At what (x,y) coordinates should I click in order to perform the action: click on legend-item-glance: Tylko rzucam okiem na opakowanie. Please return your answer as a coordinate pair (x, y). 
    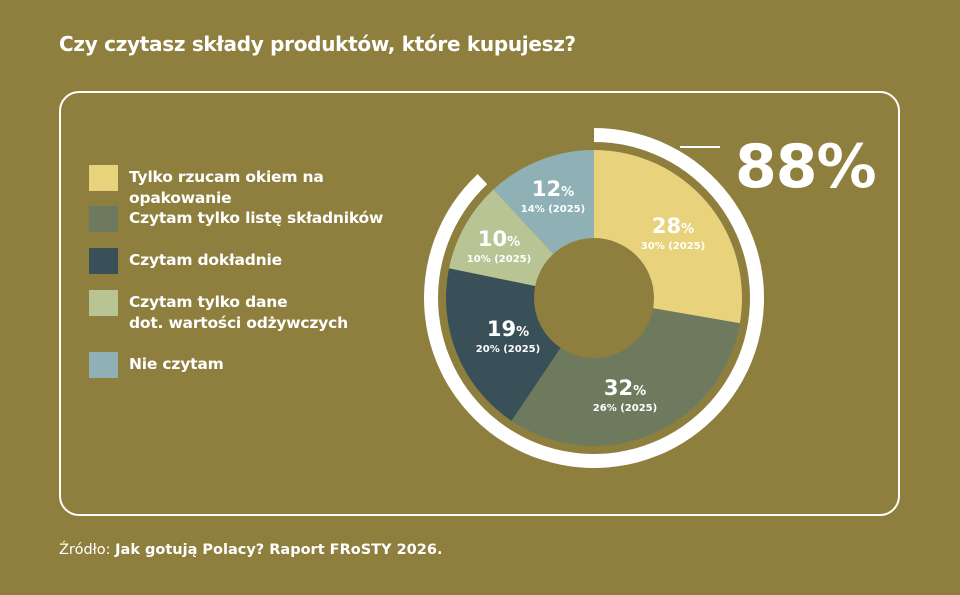
    Looking at the image, I should click on (259, 187).